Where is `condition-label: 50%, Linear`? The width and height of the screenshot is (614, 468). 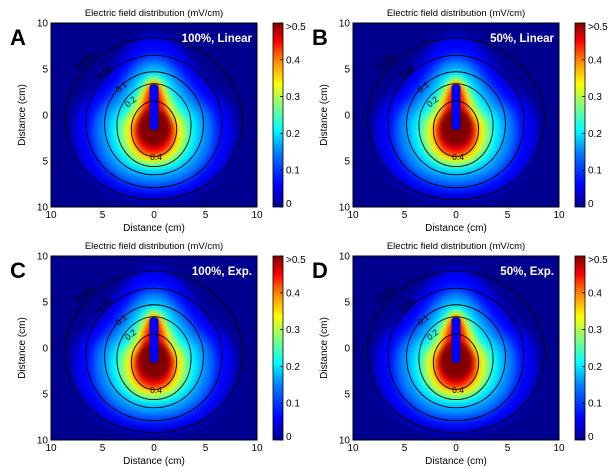 condition-label: 50%, Linear is located at coordinates (522, 39).